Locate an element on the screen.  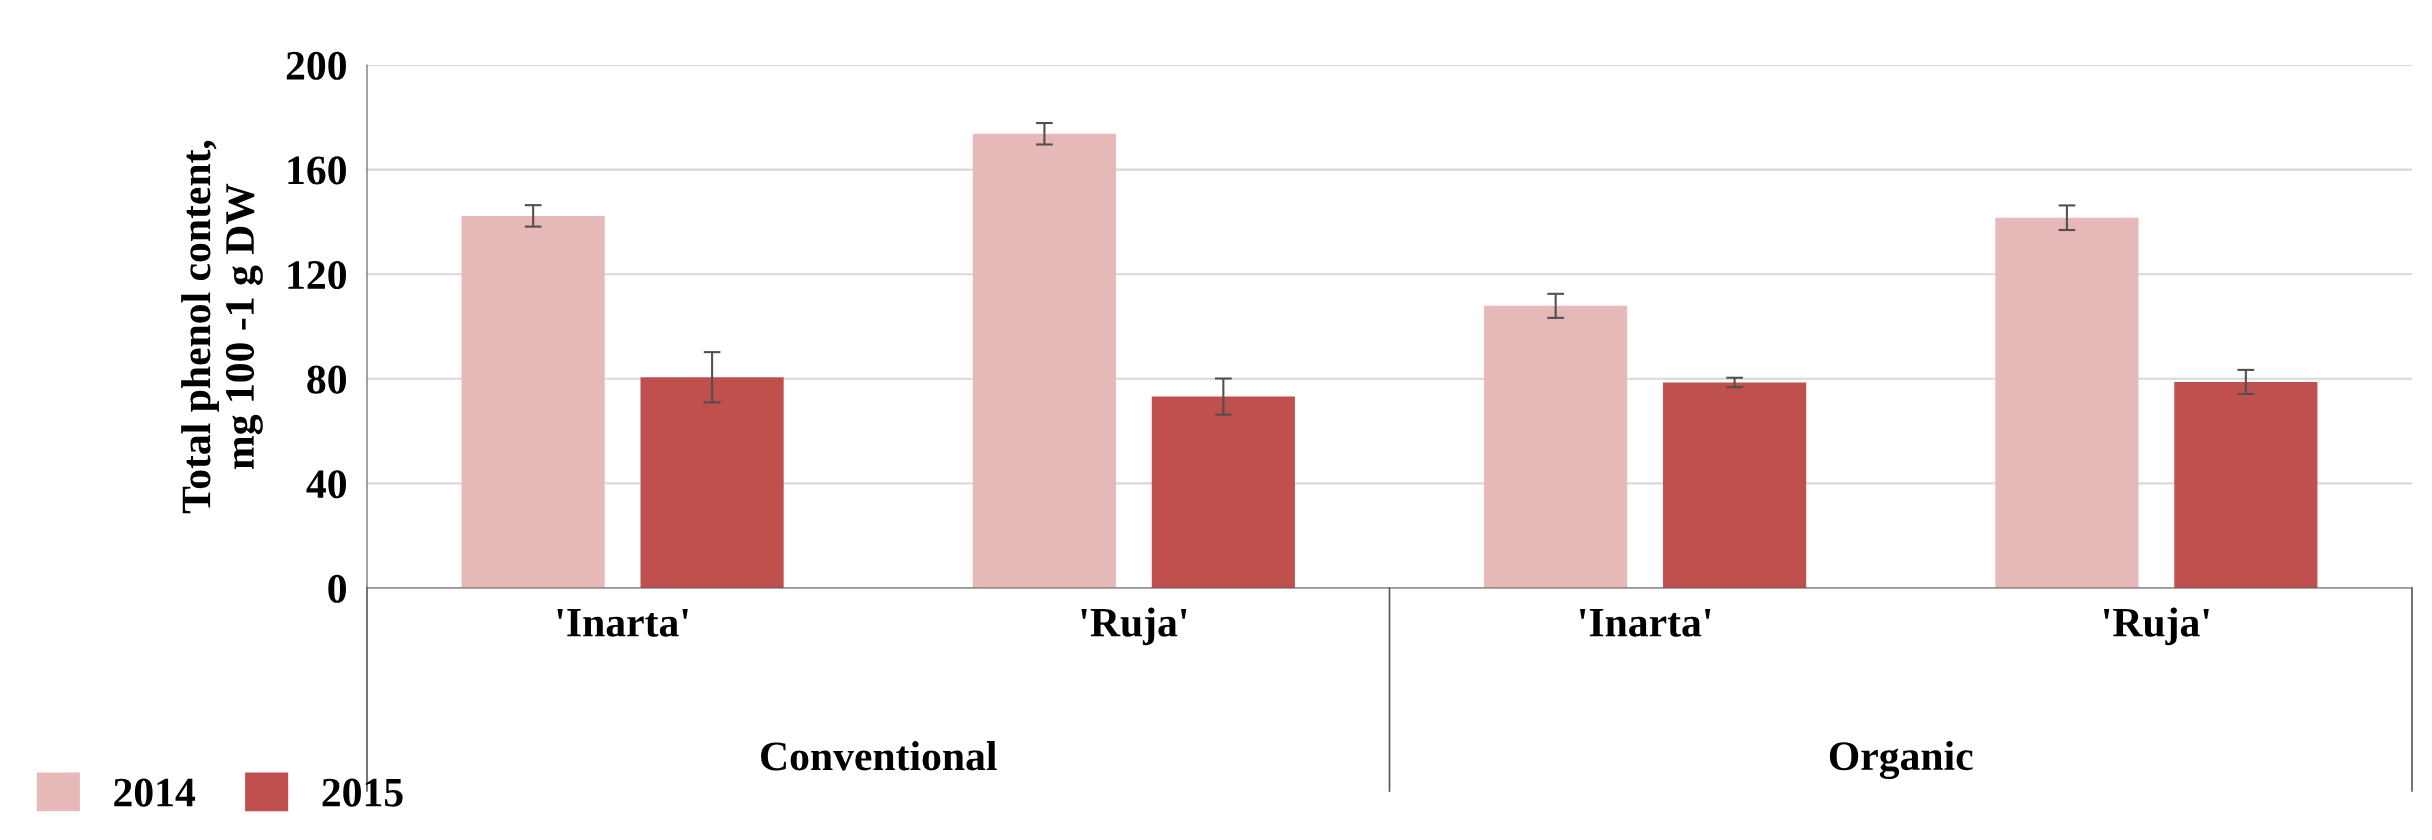
text: Conventional is located at coordinates (879, 756).